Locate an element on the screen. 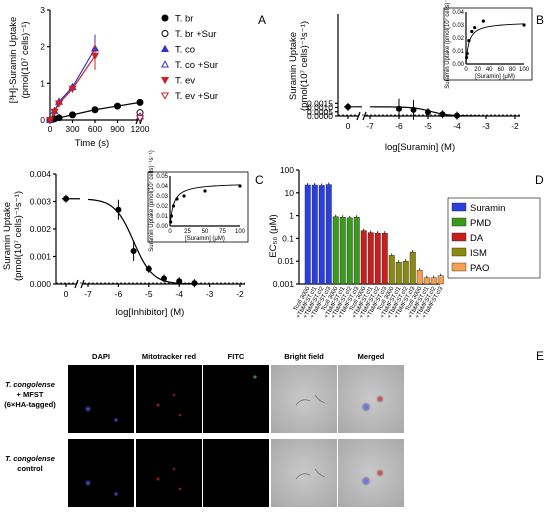  b-inset-ytick-label: 0.03 is located at coordinates (458, 26).